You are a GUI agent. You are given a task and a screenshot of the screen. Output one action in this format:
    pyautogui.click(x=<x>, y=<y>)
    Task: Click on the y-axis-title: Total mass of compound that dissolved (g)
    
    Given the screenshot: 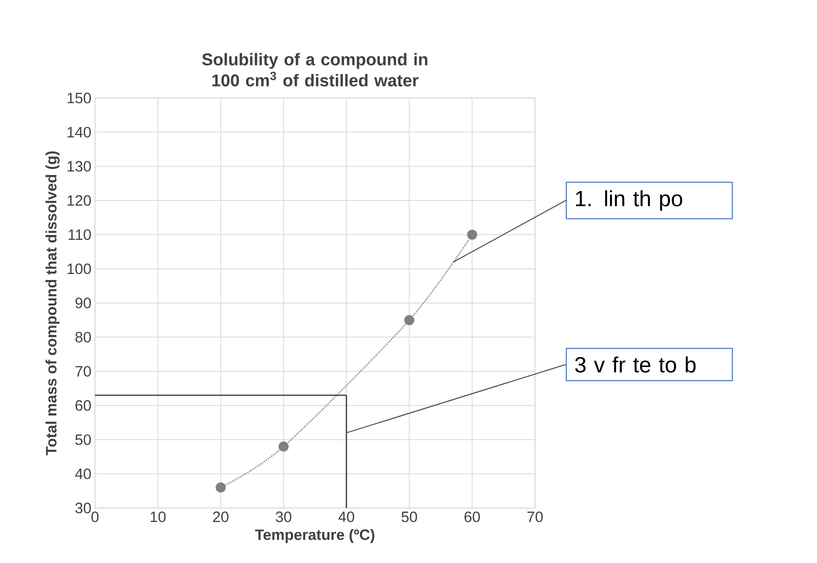 What is the action you would take?
    pyautogui.click(x=53, y=303)
    